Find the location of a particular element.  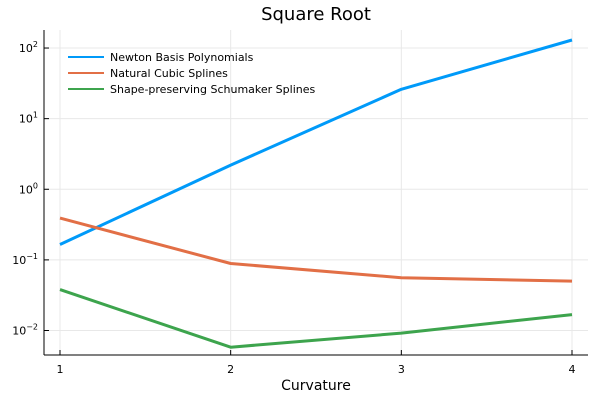

y-tick-label: 10⁰ is located at coordinates (28, 188).